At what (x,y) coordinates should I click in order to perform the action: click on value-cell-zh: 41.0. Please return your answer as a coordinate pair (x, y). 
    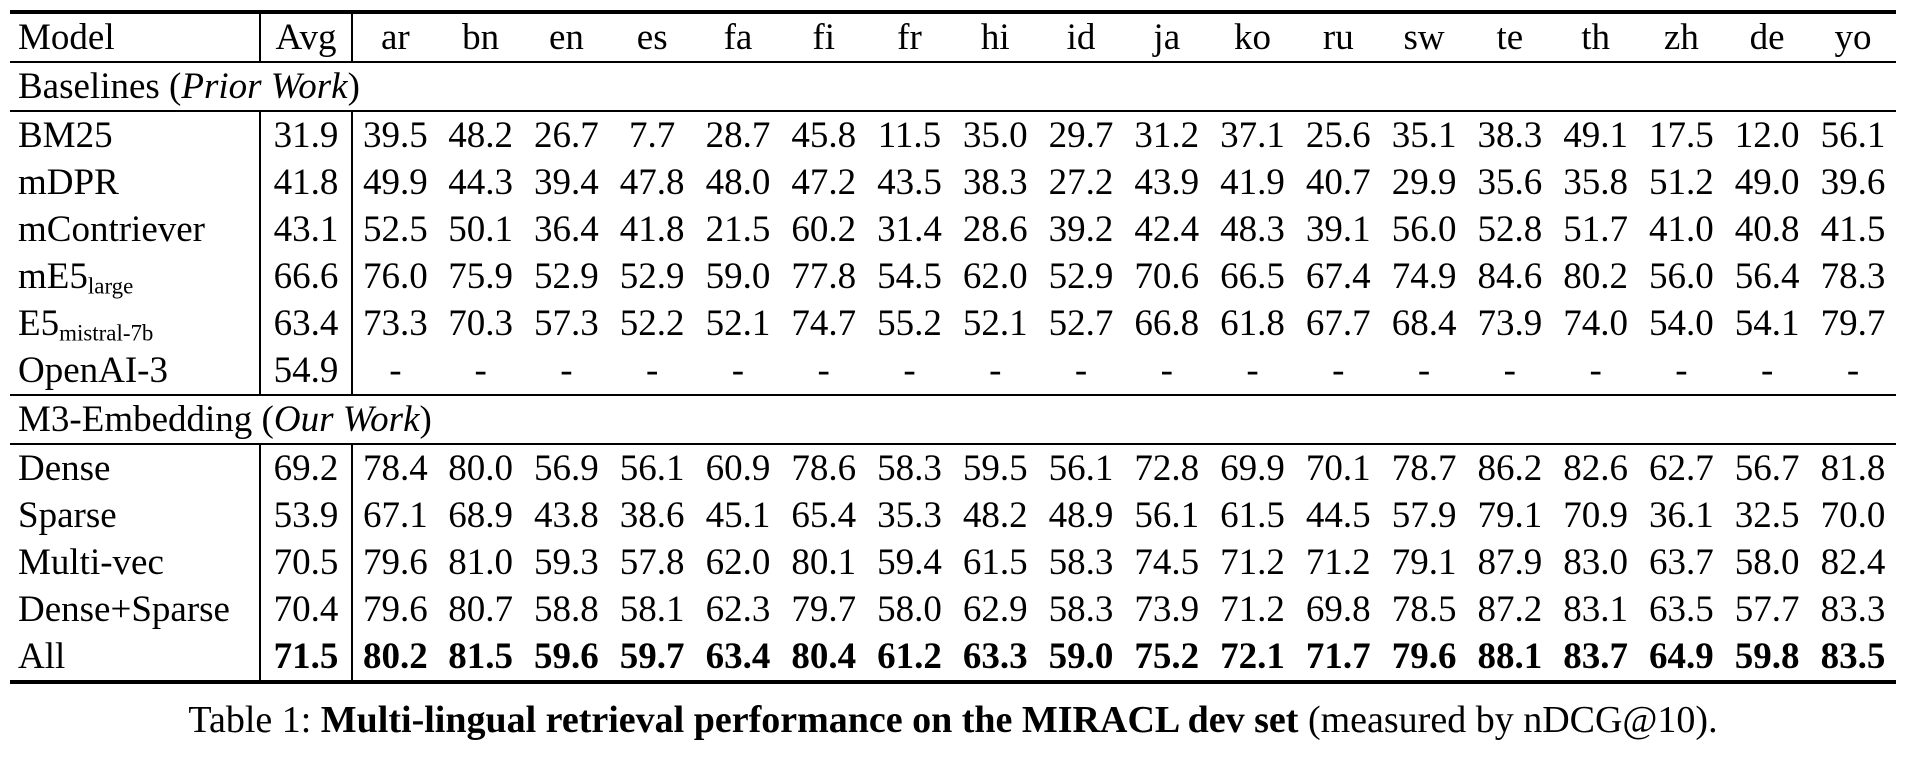
    Looking at the image, I should click on (1681, 229).